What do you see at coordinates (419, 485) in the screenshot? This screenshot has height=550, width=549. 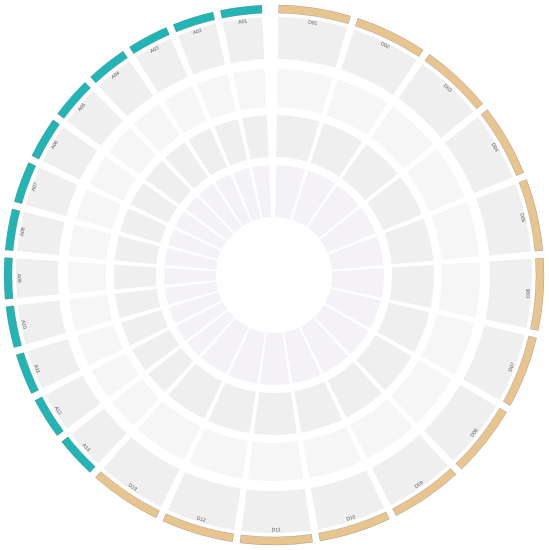 I see `chromosome-label: D09` at bounding box center [419, 485].